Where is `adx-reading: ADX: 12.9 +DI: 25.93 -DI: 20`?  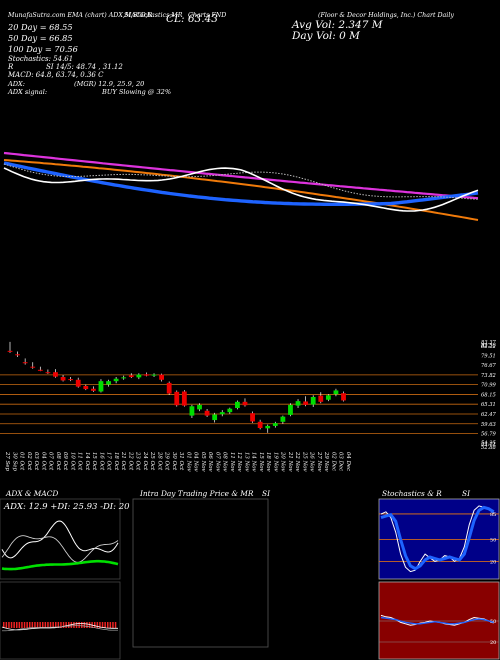
adx-reading: ADX: 12.9 +DI: 25.93 -DI: 20 is located at coordinates (67, 507).